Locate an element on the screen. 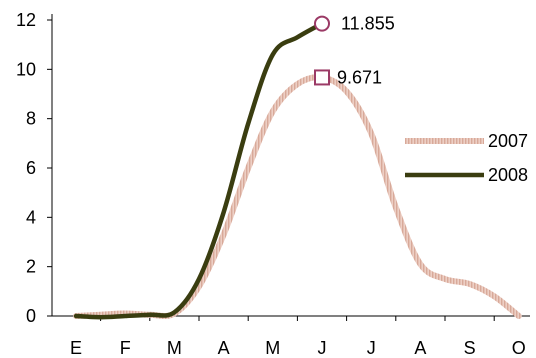  callout-markers: 11.855 9.671 is located at coordinates (354, 50).